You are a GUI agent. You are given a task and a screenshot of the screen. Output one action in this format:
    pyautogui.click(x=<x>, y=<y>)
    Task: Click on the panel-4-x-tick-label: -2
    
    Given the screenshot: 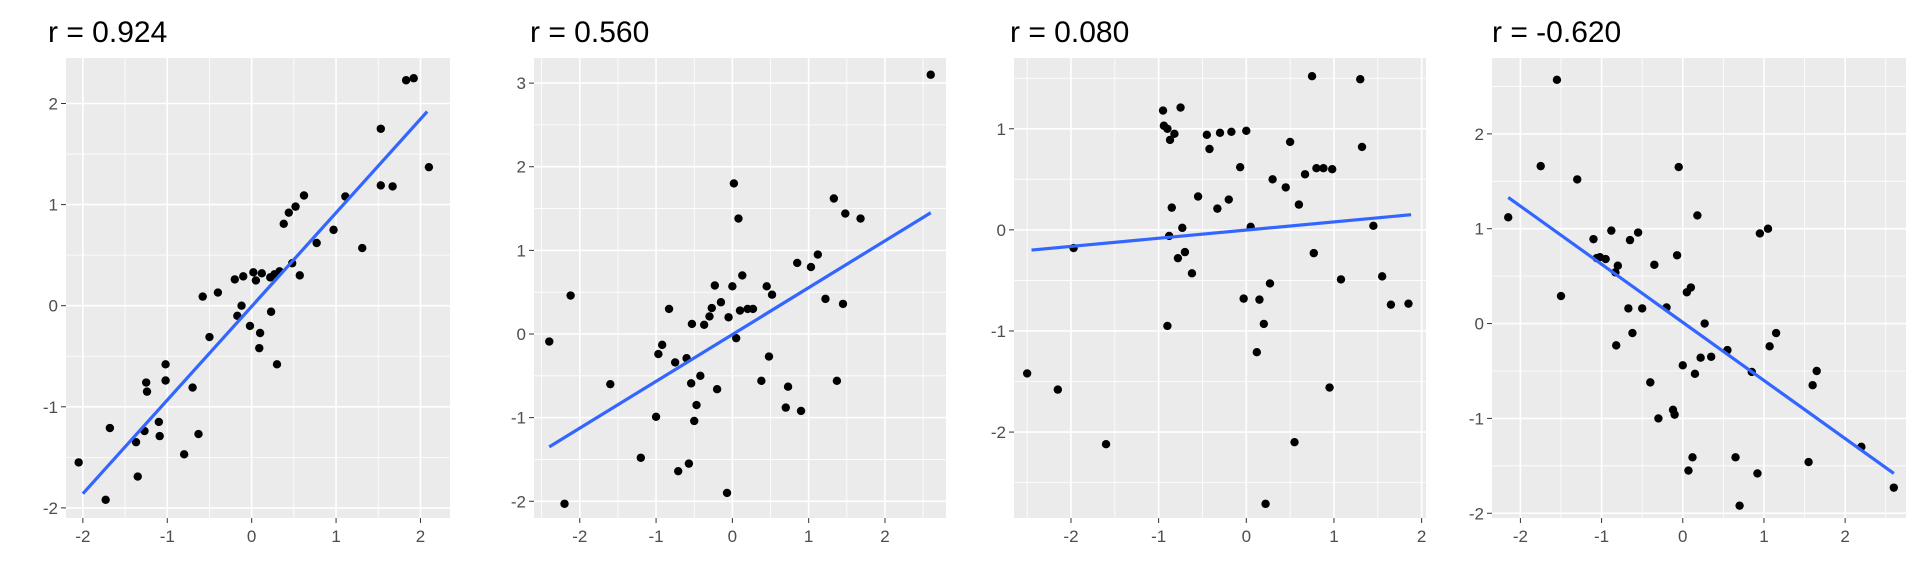 What is the action you would take?
    pyautogui.click(x=1520, y=536)
    